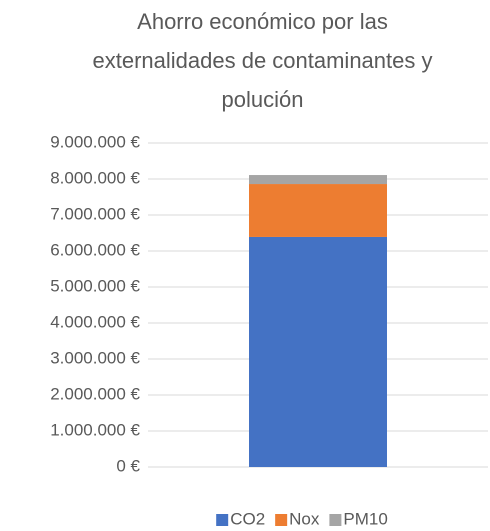 This screenshot has height=531, width=490. I want to click on y-tick-label: 1.000.000 €, so click(95, 429).